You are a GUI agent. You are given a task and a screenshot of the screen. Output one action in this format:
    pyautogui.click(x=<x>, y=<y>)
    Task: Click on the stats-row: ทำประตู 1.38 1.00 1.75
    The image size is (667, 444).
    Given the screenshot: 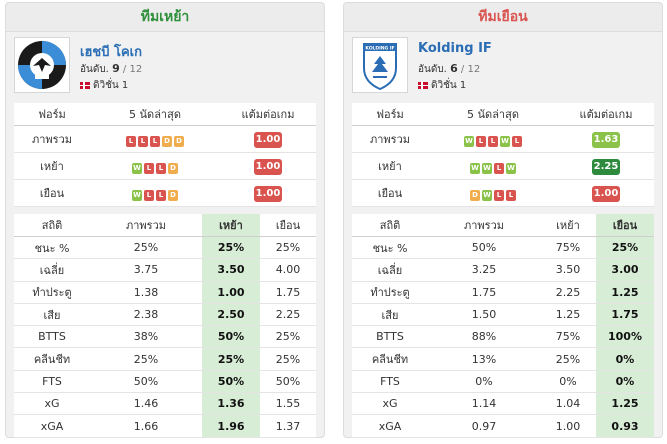 What is the action you would take?
    pyautogui.click(x=165, y=292)
    